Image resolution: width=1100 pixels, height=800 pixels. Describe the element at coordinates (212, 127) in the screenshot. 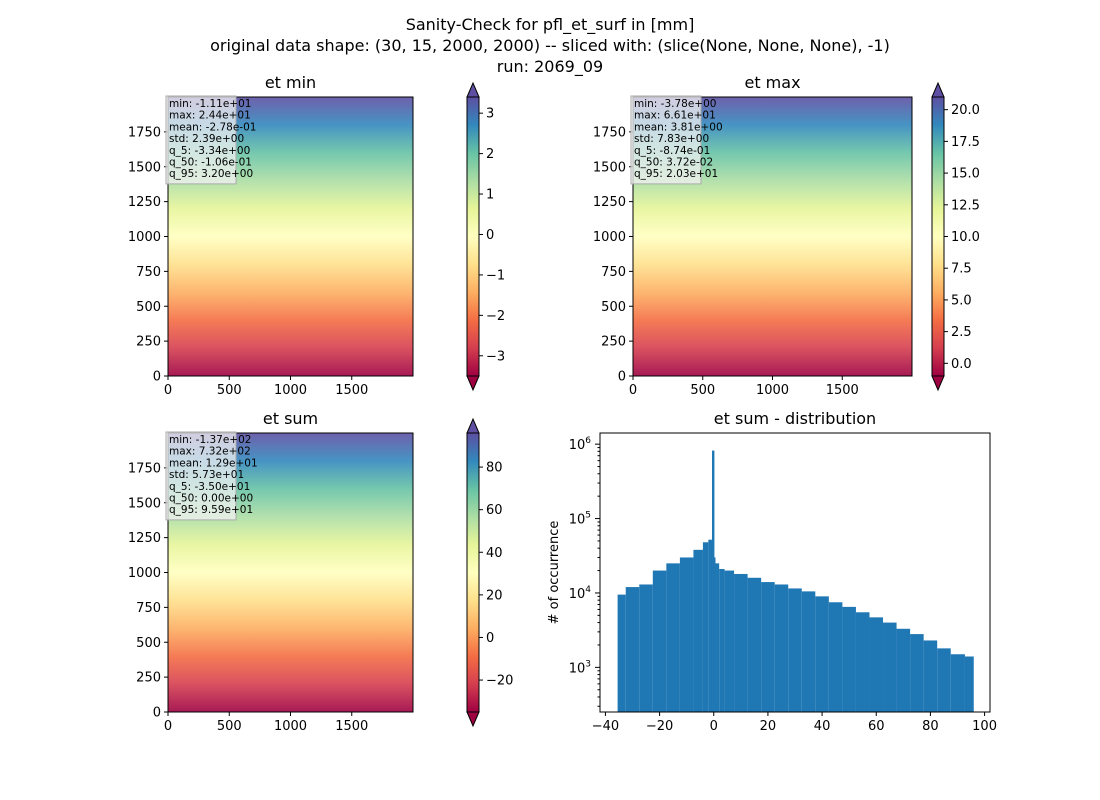

I see `stats-line: mean: -2.78e-01` at that location.